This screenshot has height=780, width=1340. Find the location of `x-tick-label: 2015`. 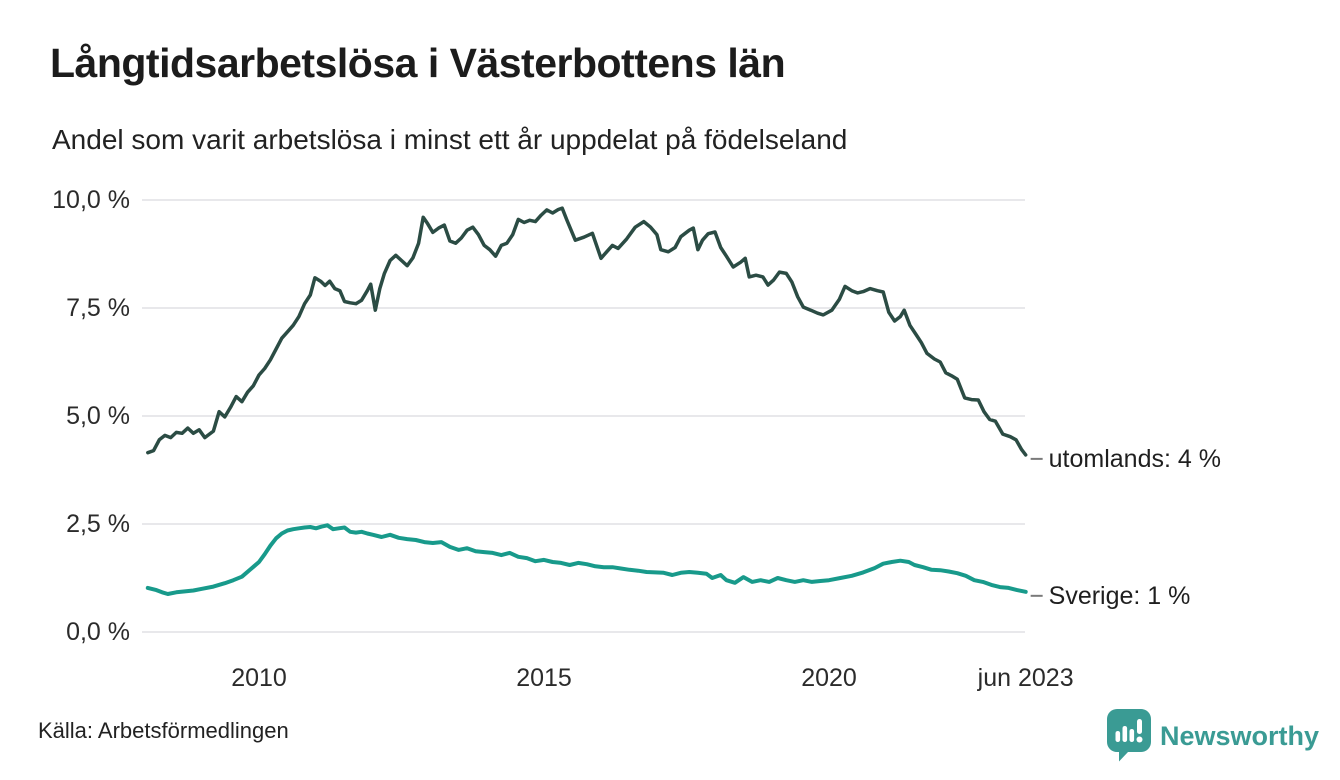

x-tick-label: 2015 is located at coordinates (544, 678).